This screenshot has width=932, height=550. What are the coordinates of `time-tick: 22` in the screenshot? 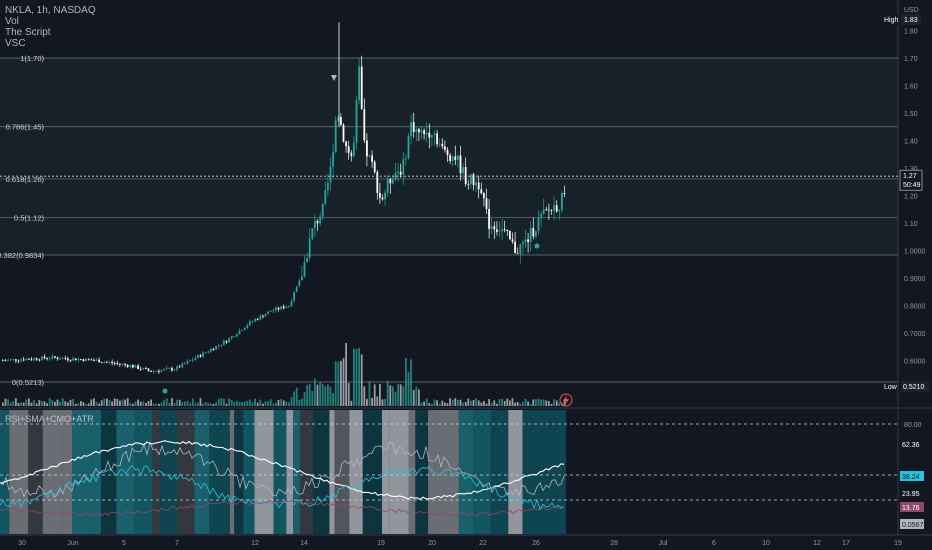 It's located at (483, 543).